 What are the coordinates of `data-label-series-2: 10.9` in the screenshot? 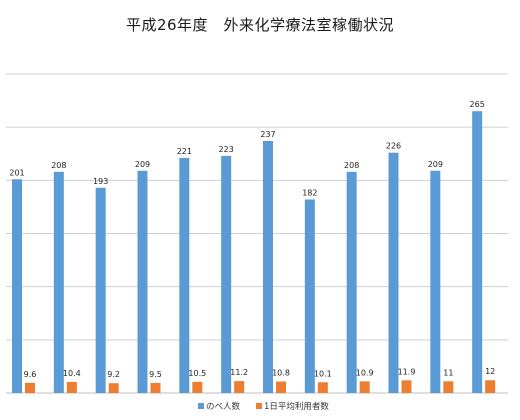 It's located at (365, 372).